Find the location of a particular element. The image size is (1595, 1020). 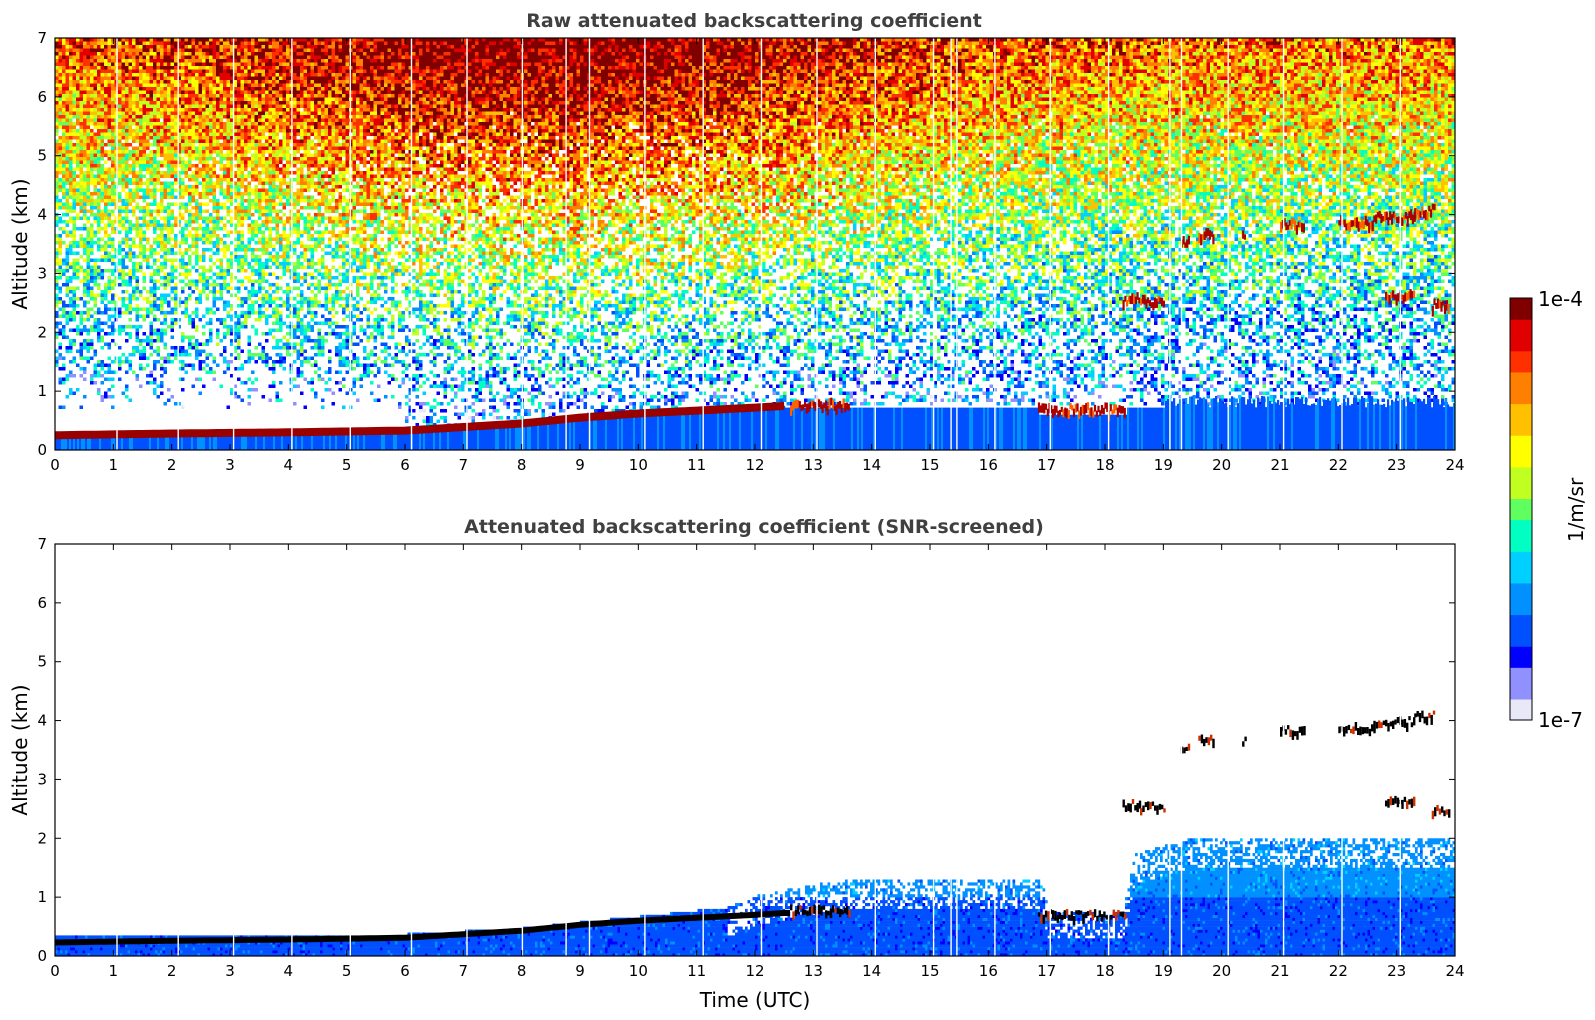

y-tick-label: 2 is located at coordinates (42, 332).